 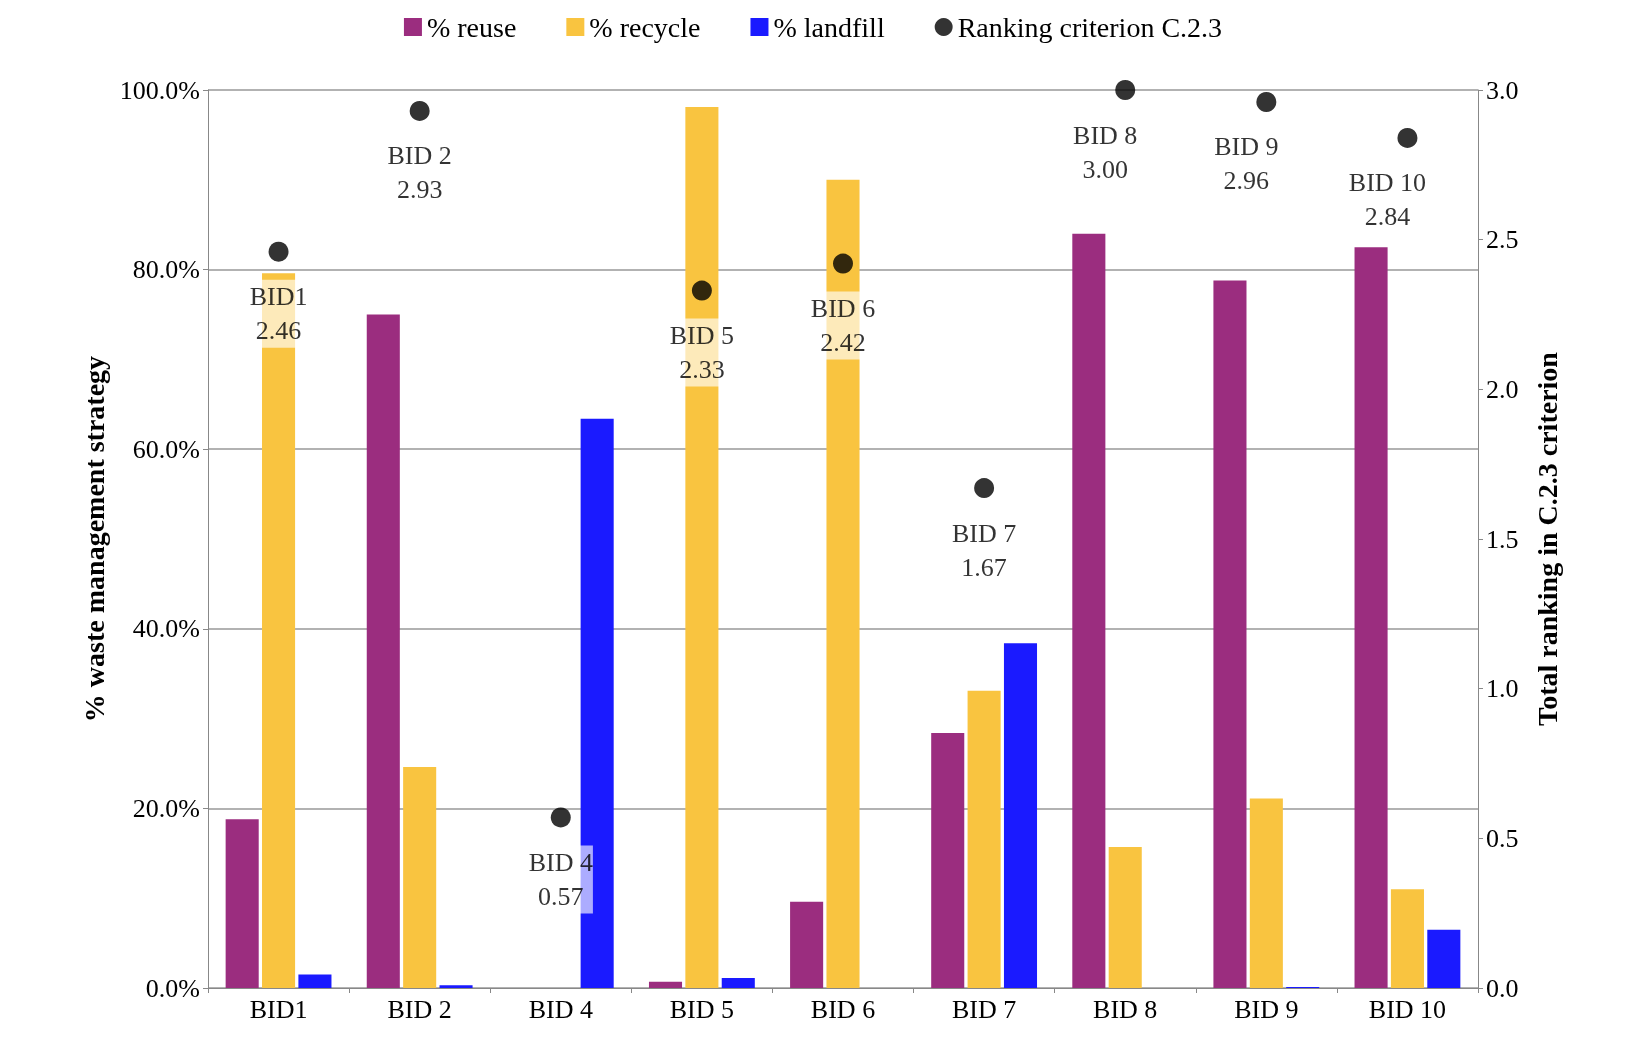 What do you see at coordinates (829, 27) in the screenshot?
I see `legend-label: % landfill` at bounding box center [829, 27].